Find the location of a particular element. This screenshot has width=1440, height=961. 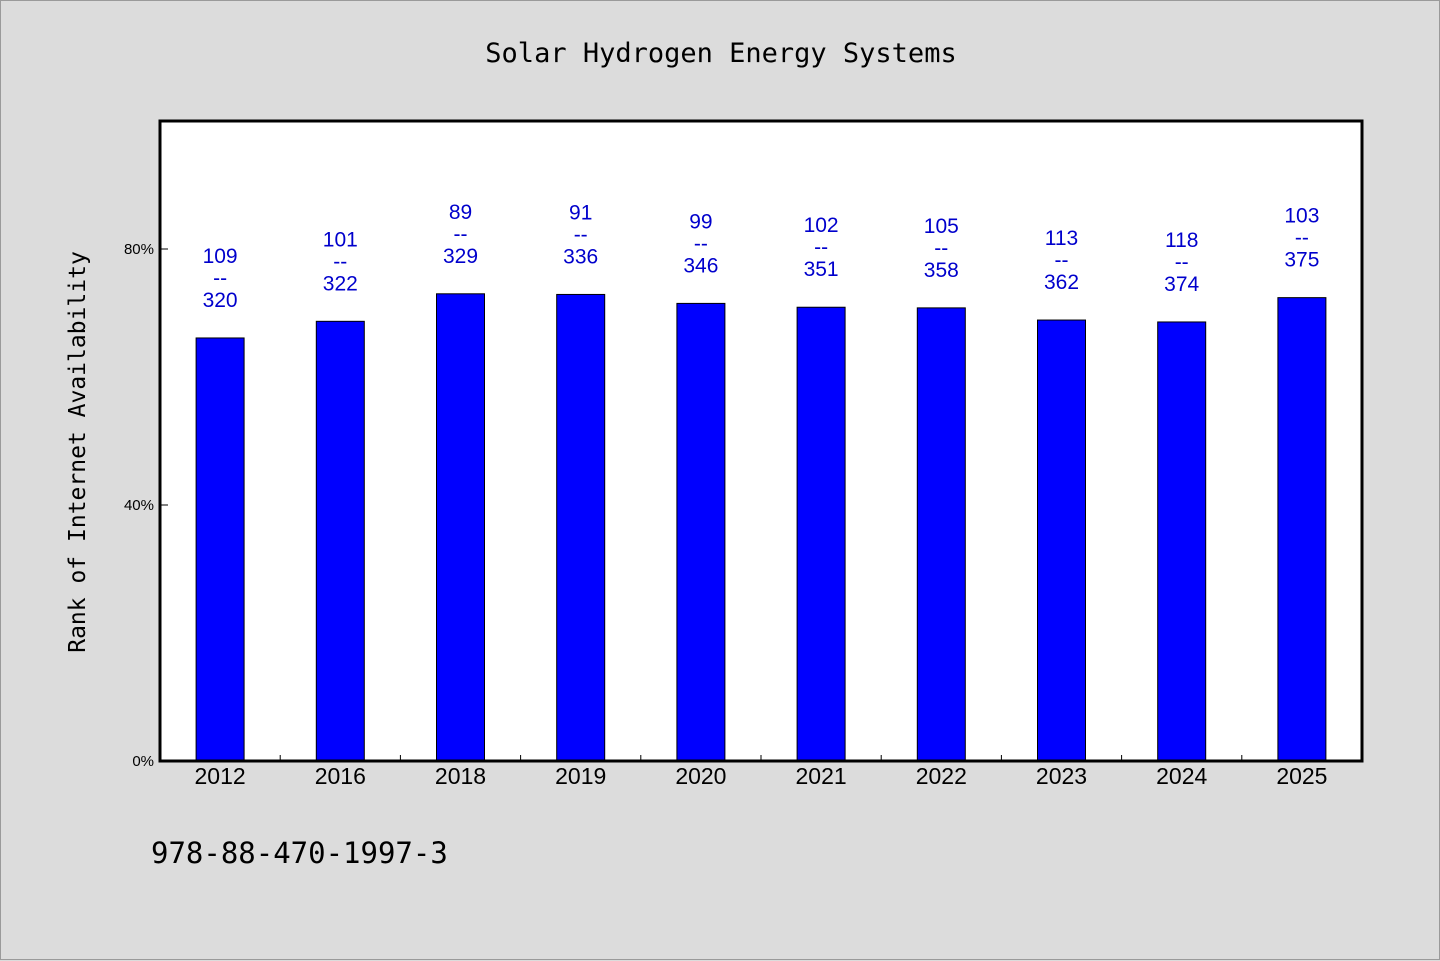

chart-title: Solar Hydrogen Energy Systems is located at coordinates (720, 53).